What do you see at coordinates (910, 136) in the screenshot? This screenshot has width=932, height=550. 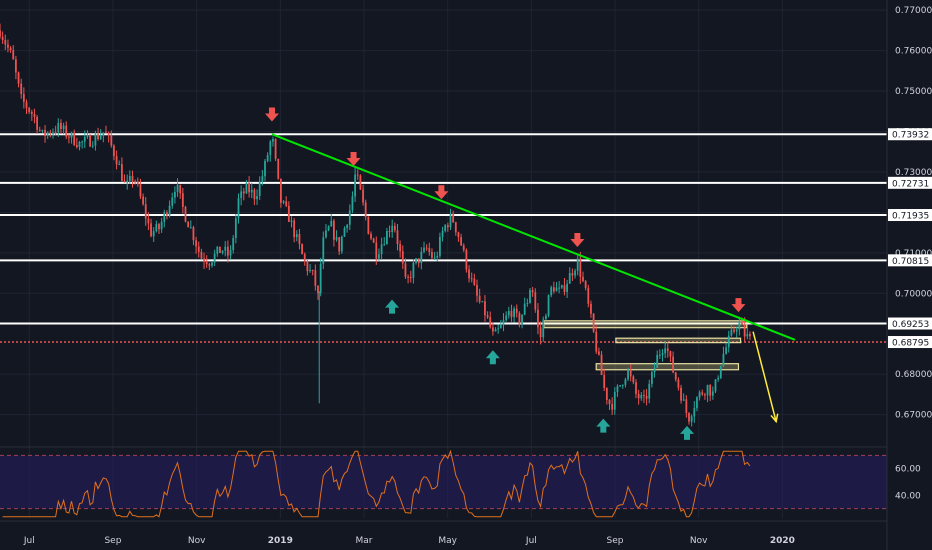 I see `price-label-text: 0.73932` at bounding box center [910, 136].